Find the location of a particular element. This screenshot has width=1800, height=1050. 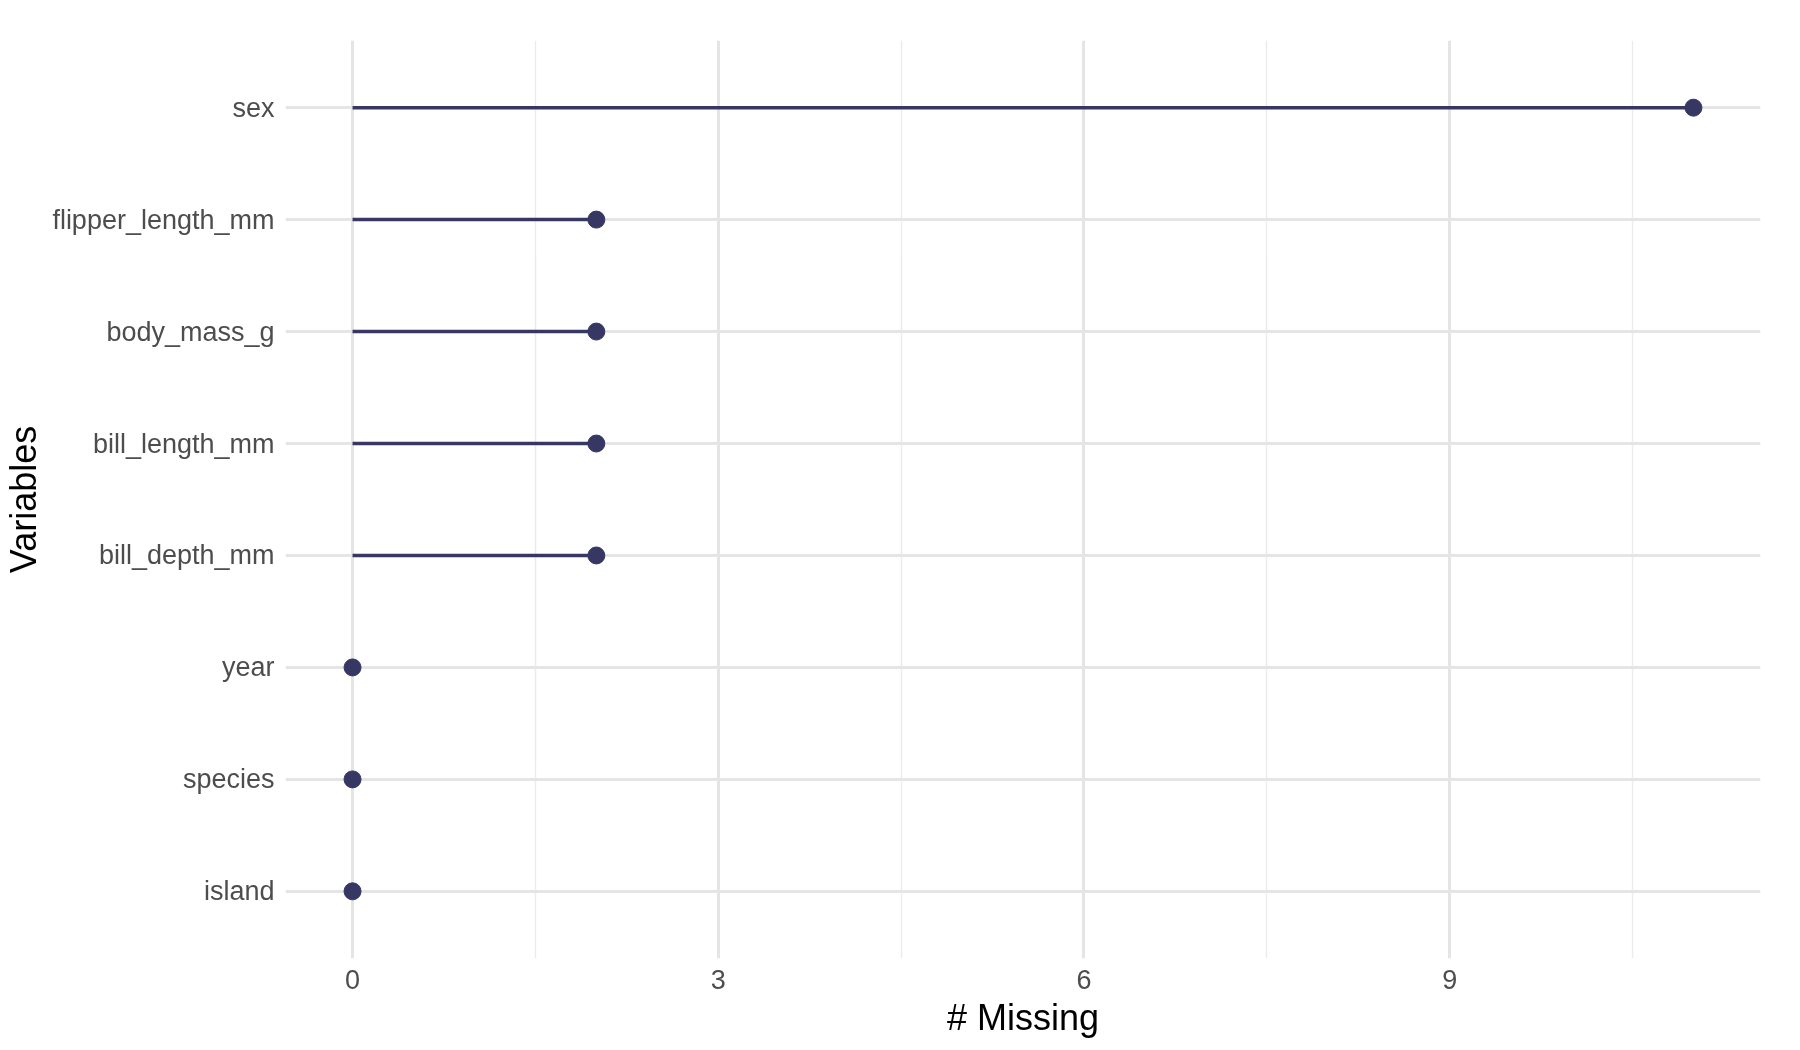

y-tick-label: island is located at coordinates (239, 891).